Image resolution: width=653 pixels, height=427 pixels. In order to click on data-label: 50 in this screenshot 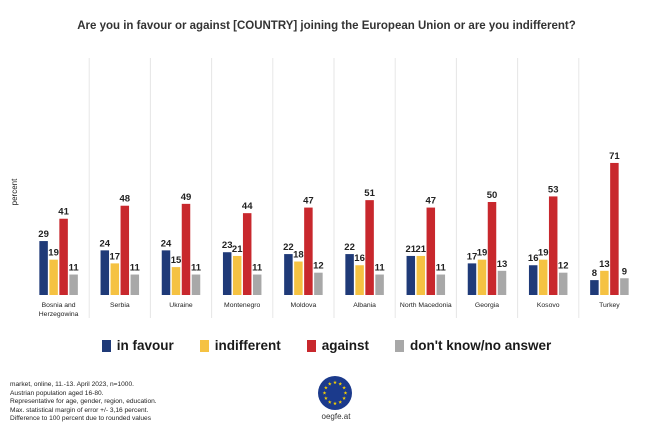, I will do `click(492, 195)`.